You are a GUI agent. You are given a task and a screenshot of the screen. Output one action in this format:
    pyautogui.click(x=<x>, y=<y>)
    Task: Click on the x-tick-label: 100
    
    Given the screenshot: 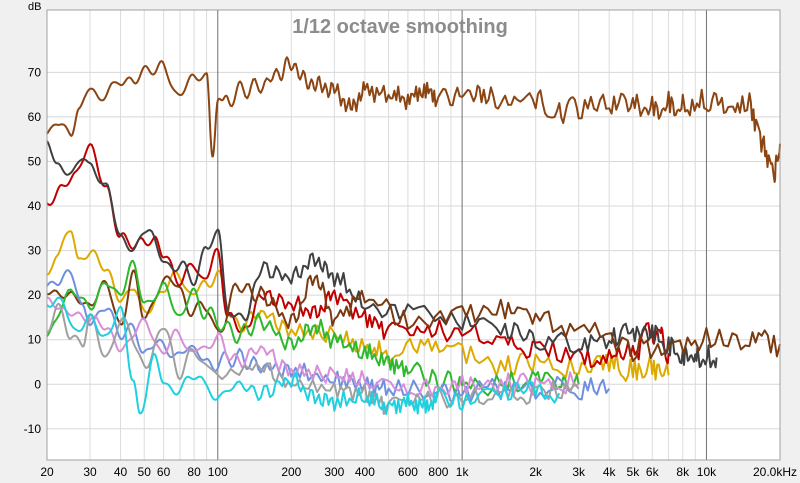 What is the action you would take?
    pyautogui.click(x=218, y=472)
    